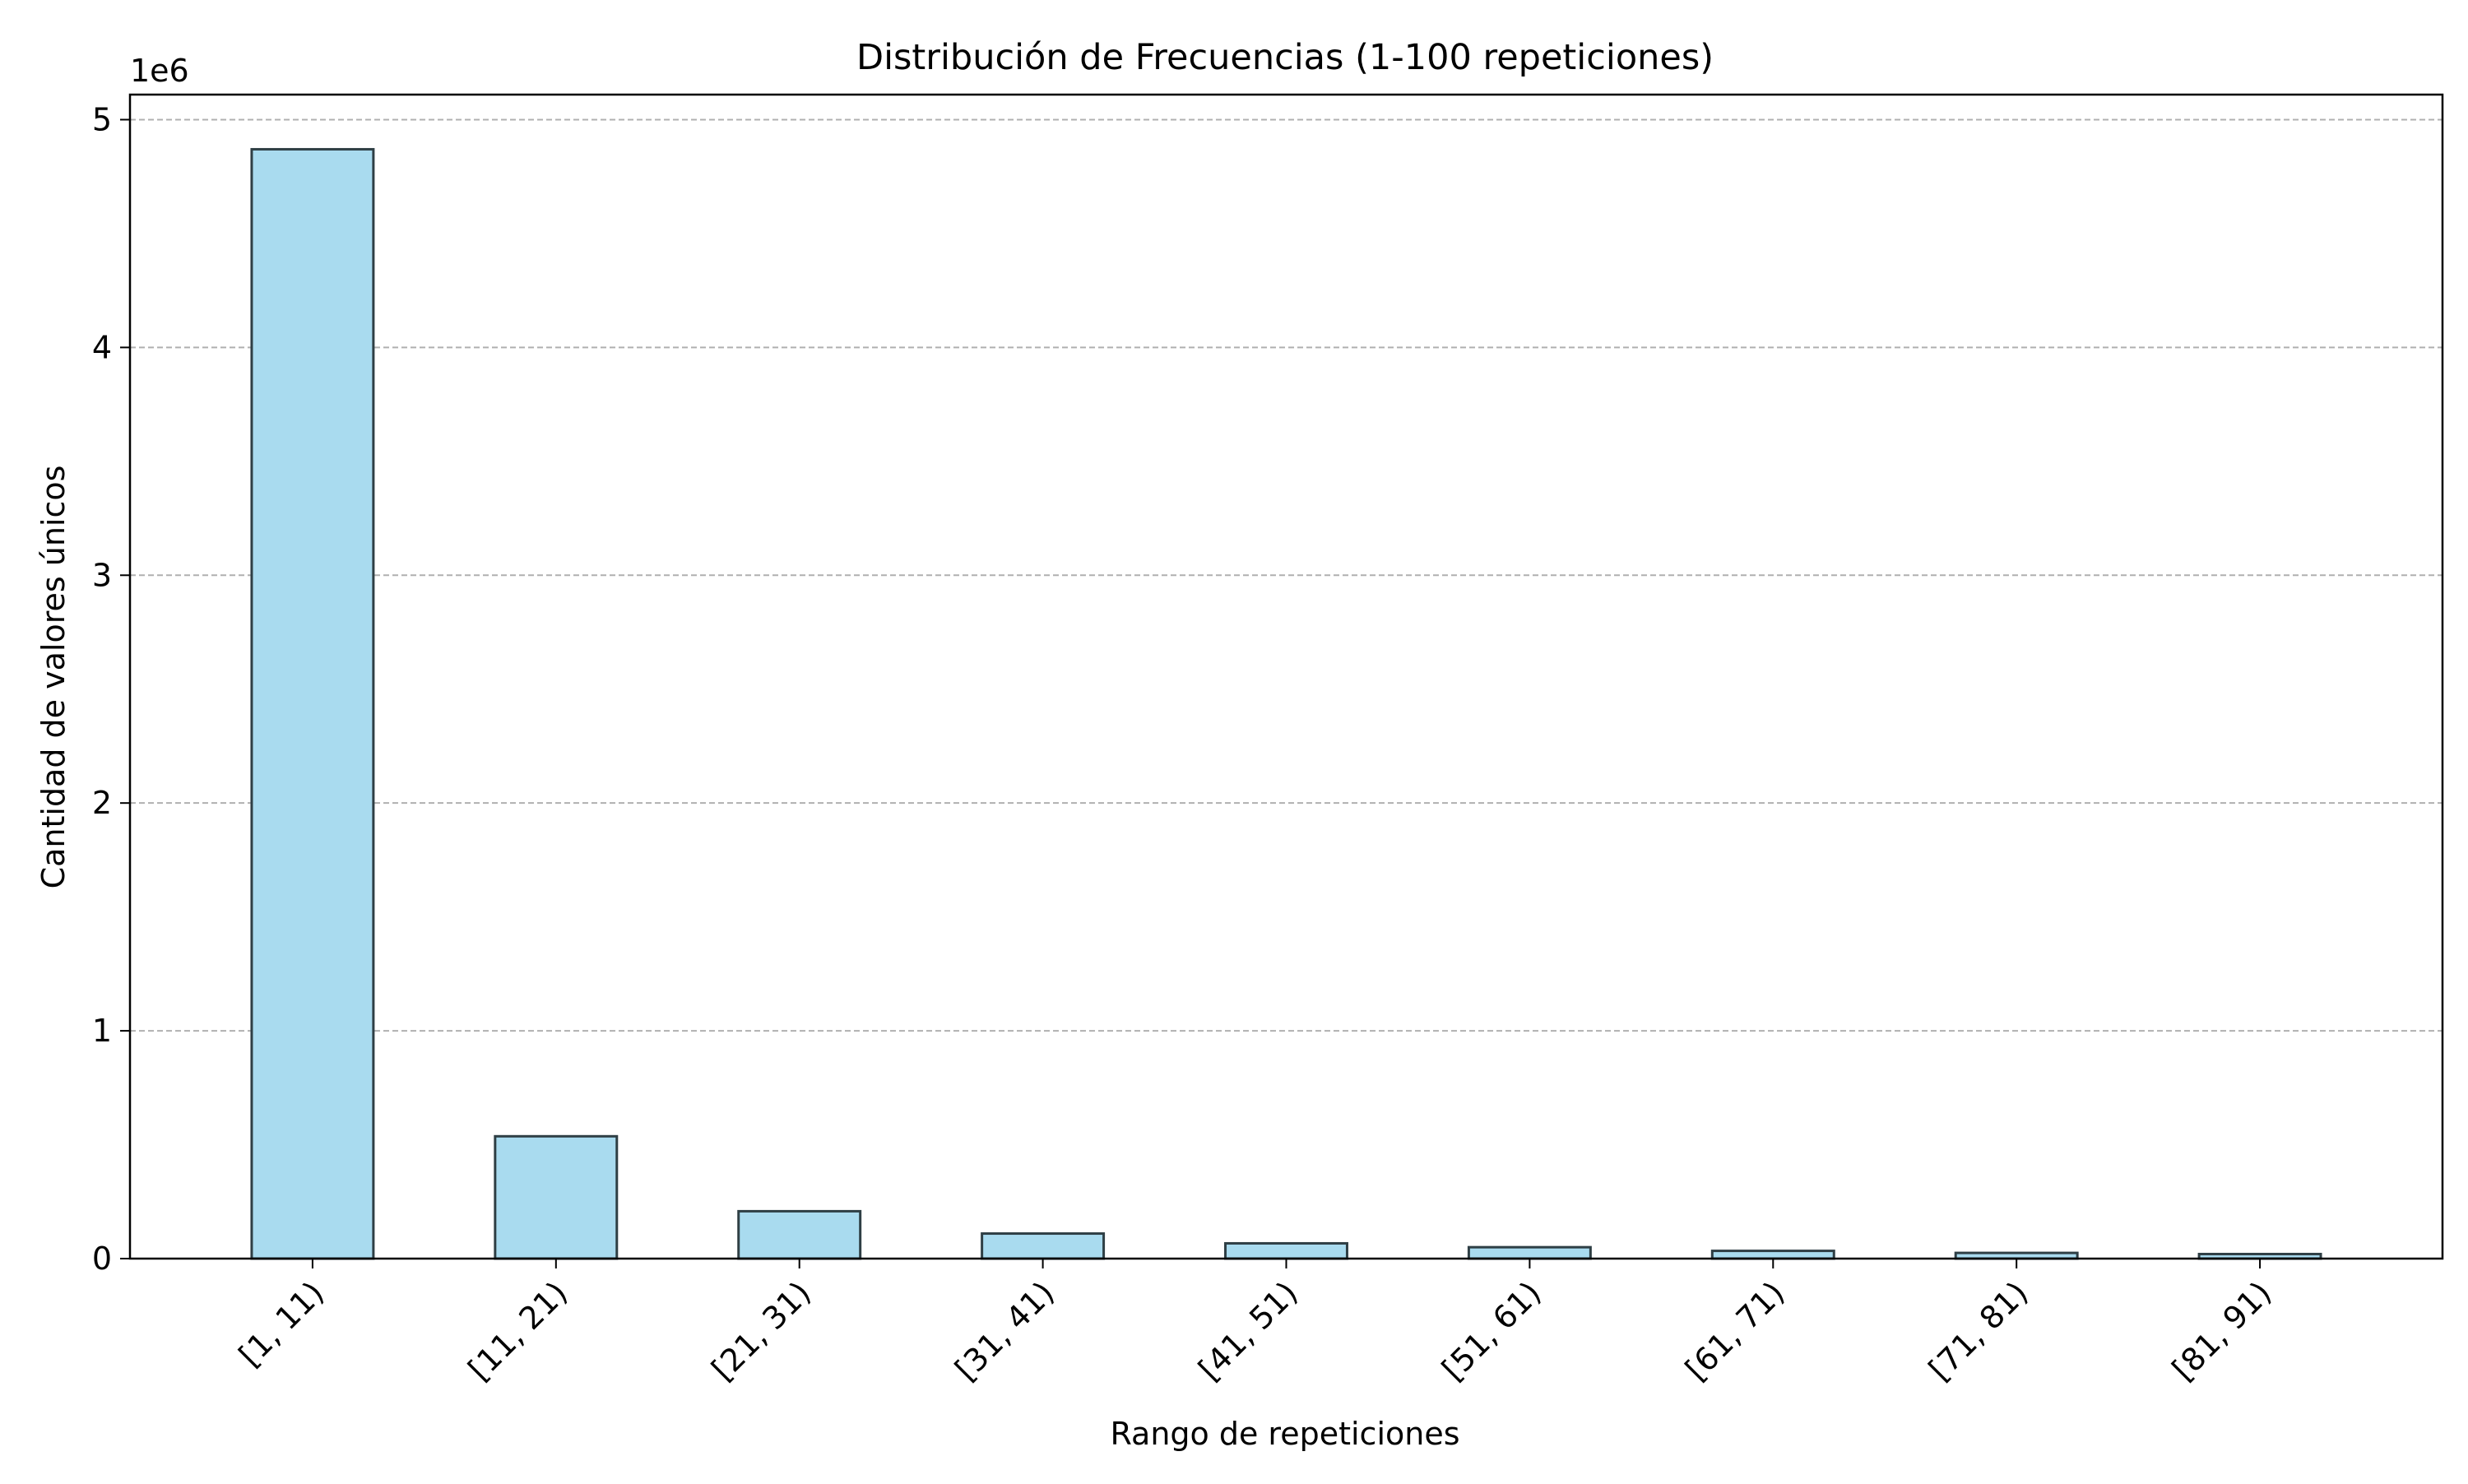 The width and height of the screenshot is (2468, 1484). What do you see at coordinates (102, 347) in the screenshot?
I see `y-tick-label: 4` at bounding box center [102, 347].